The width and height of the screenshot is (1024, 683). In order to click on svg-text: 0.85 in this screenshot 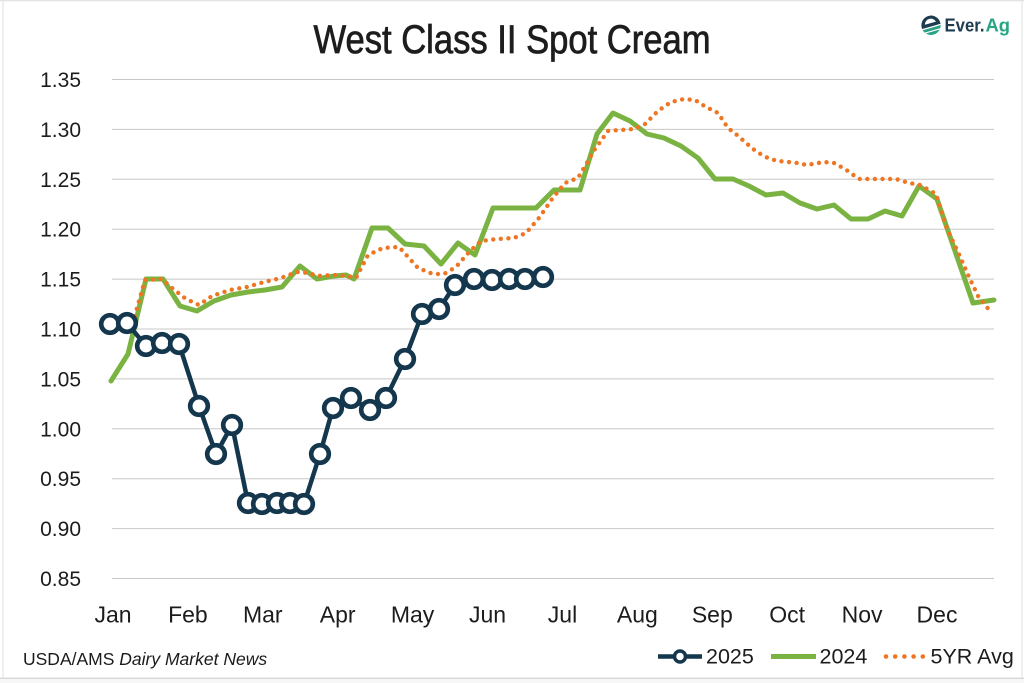, I will do `click(60, 579)`.